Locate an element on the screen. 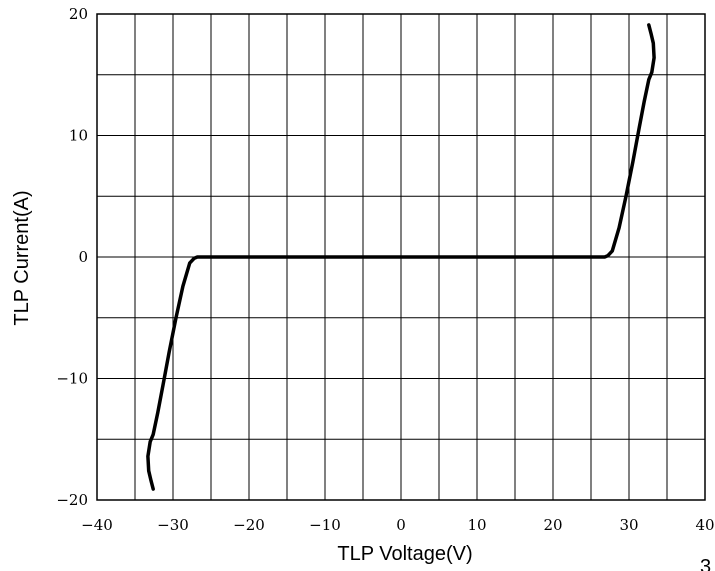  x-axis-label: TLP Voltage(V) is located at coordinates (404, 554).